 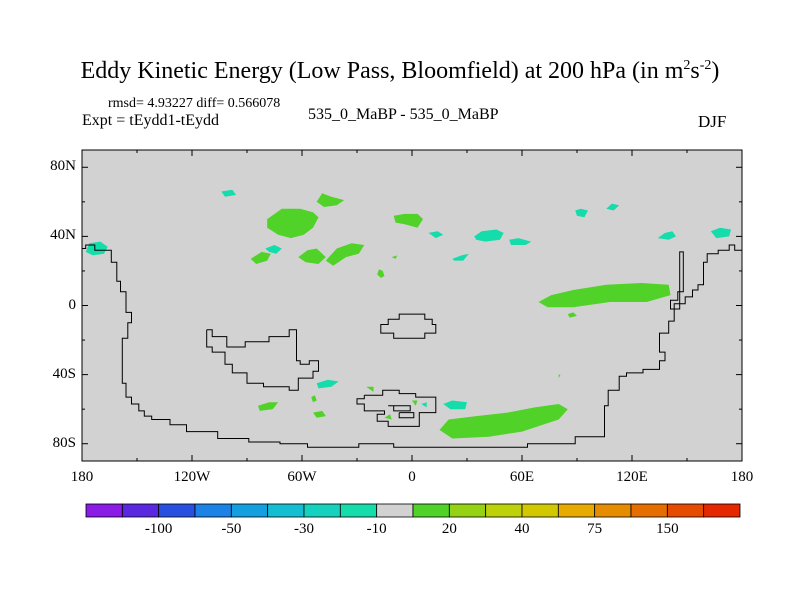 What do you see at coordinates (194, 103) in the screenshot?
I see `stats-text: rmsd= 4.93227 diff= 0.566078` at bounding box center [194, 103].